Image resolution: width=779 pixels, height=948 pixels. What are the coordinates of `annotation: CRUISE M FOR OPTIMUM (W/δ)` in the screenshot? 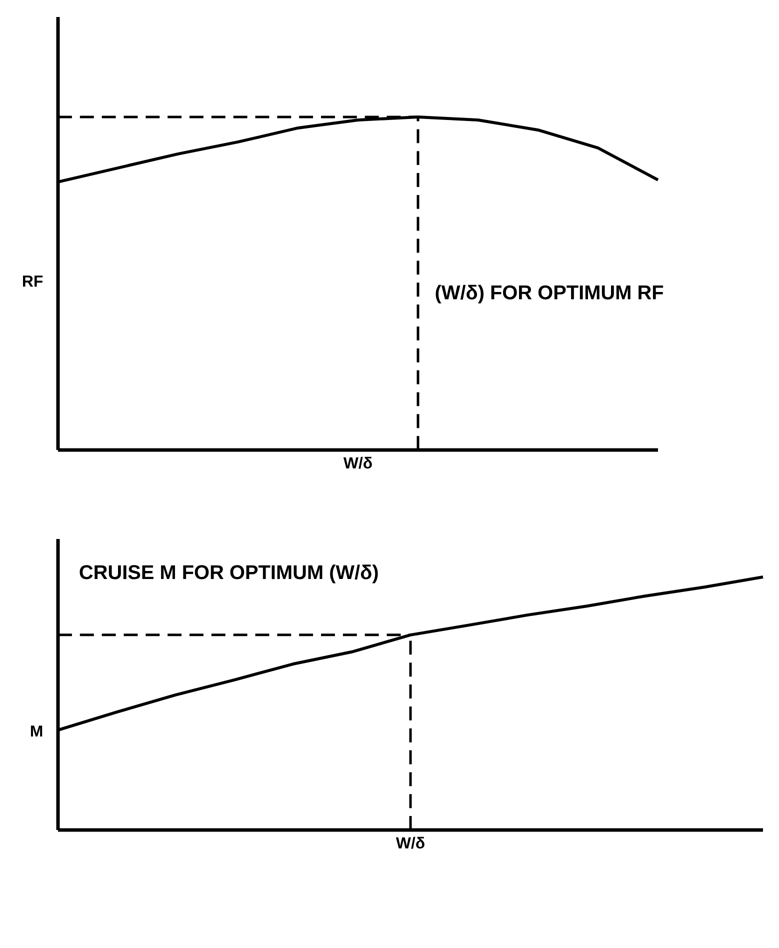 It's located at (229, 574).